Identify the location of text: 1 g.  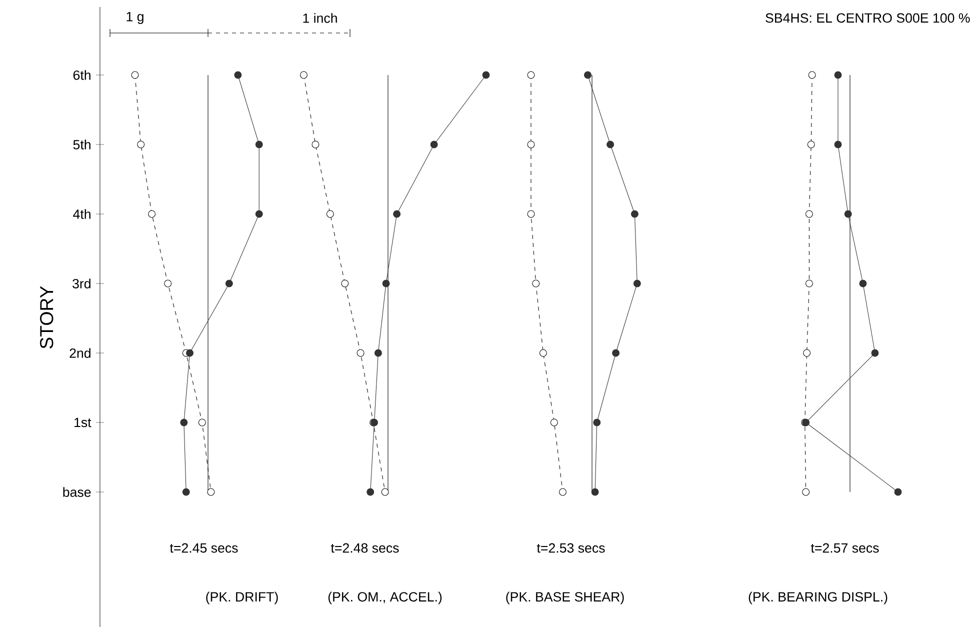
(135, 18).